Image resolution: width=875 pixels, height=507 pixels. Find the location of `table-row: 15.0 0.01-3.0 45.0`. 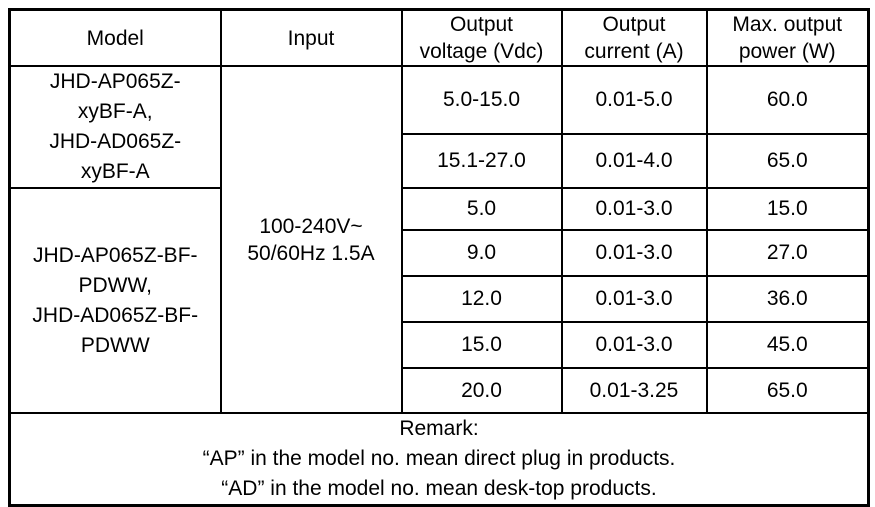

table-row: 15.0 0.01-3.0 45.0 is located at coordinates (440, 345).